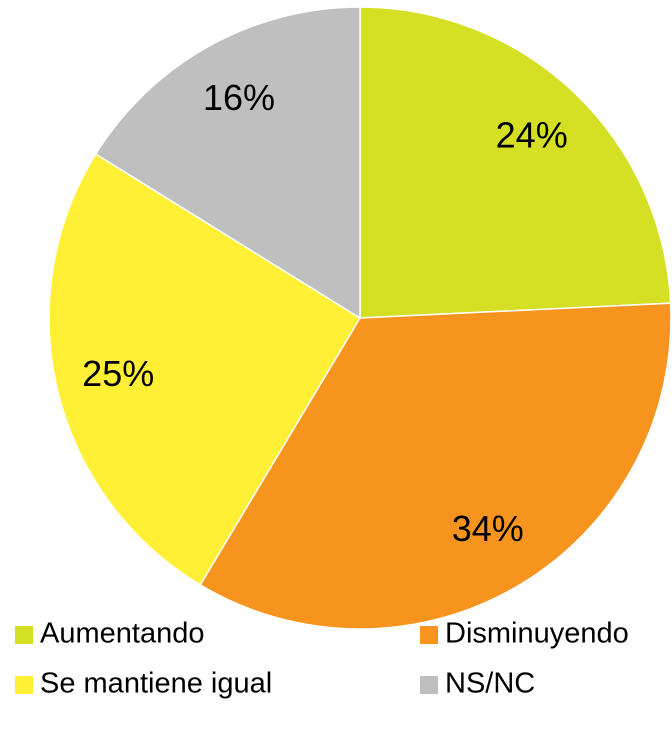 The width and height of the screenshot is (672, 729). I want to click on data-label: 24%, so click(532, 134).